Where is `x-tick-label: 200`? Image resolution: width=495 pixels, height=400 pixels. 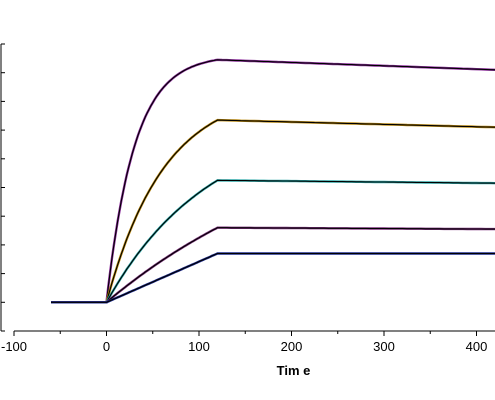 x-tick-label: 200 is located at coordinates (292, 346).